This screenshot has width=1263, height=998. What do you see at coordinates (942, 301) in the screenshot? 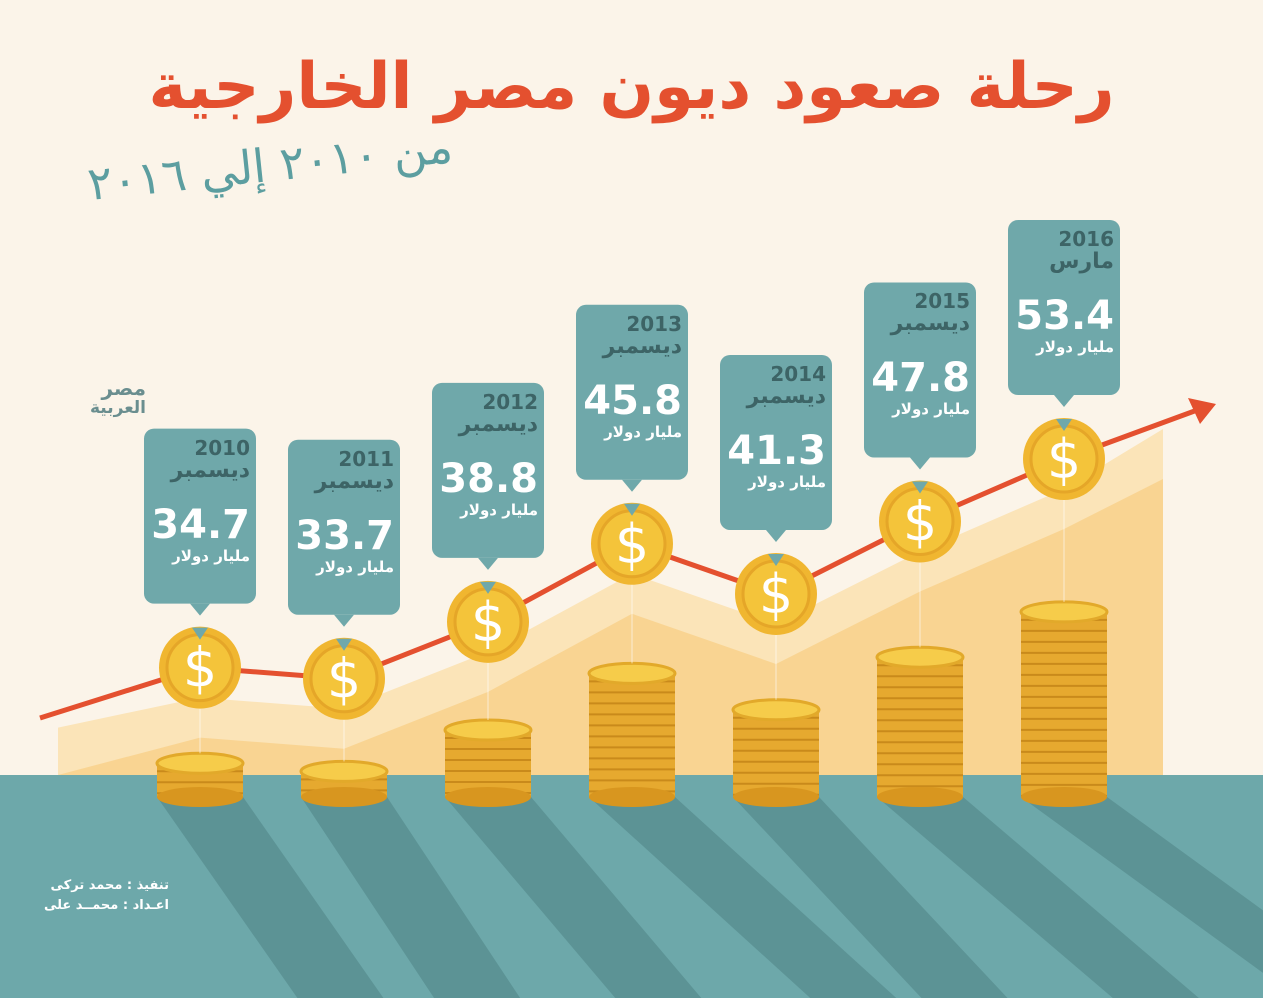
I see `category-label: 2015` at bounding box center [942, 301].